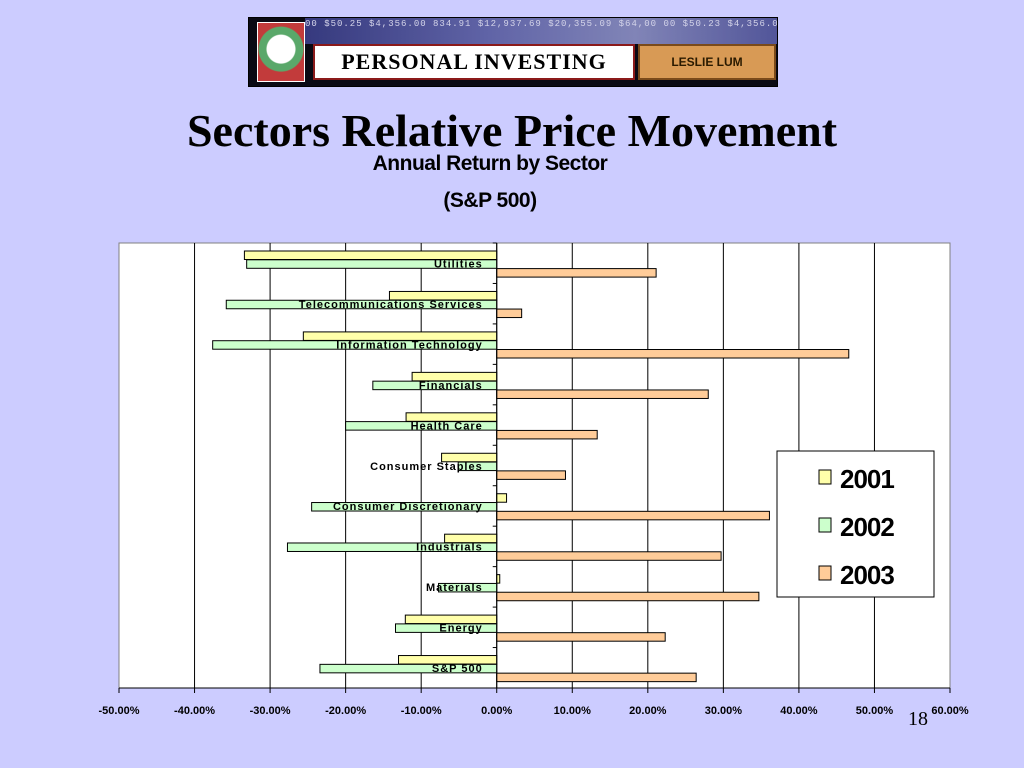 The height and width of the screenshot is (768, 1024). Describe the element at coordinates (490, 200) in the screenshot. I see `chart-subtitle: (S&P 500)` at that location.